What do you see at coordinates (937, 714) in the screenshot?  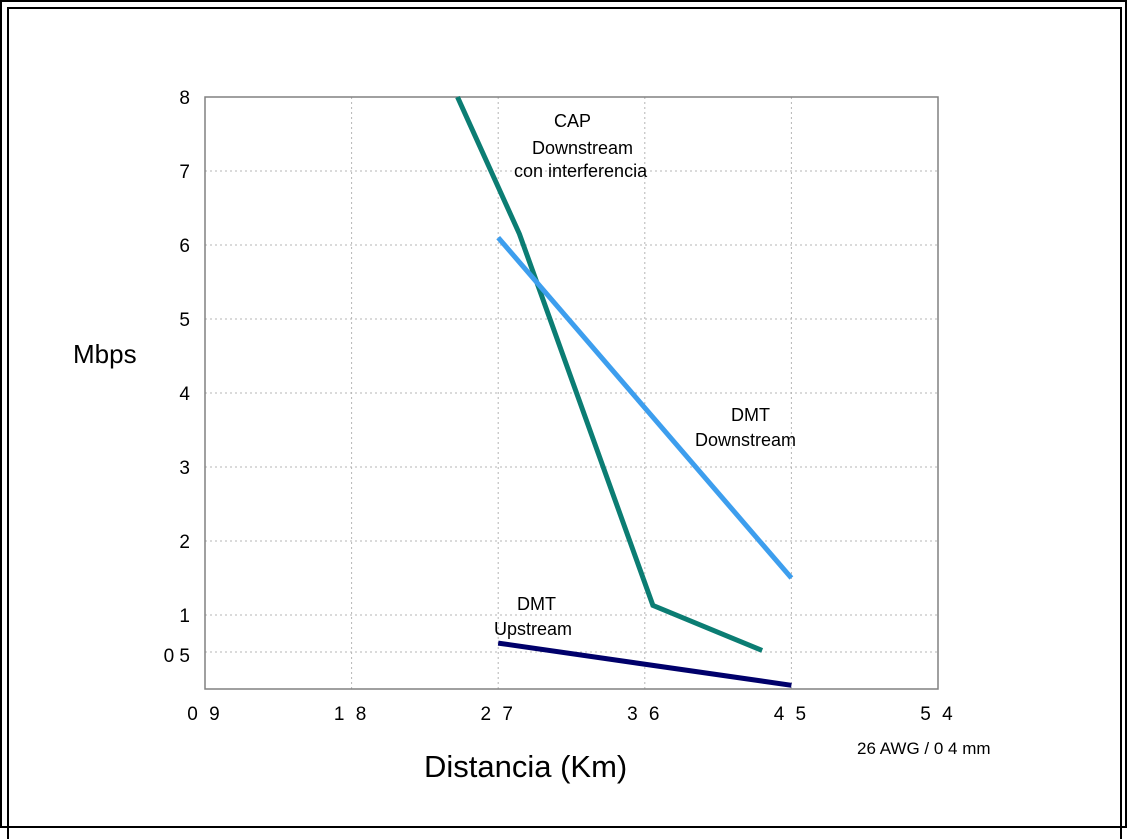 I see `x-tick-label: 5 4` at bounding box center [937, 714].